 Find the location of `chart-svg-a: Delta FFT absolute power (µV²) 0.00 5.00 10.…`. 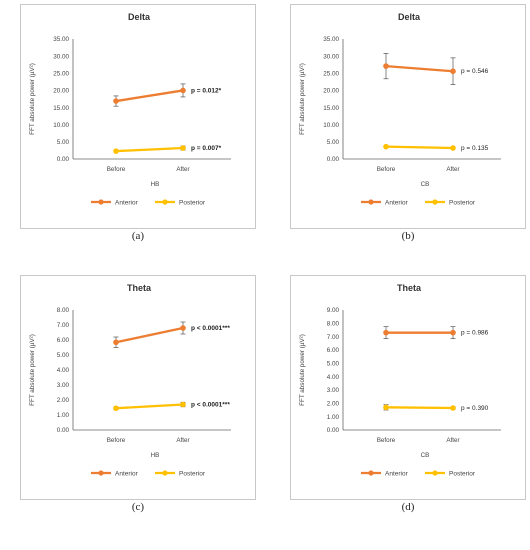

chart-svg-a: Delta FFT absolute power (µV²) 0.00 5.00 10.… is located at coordinates (130, 109).